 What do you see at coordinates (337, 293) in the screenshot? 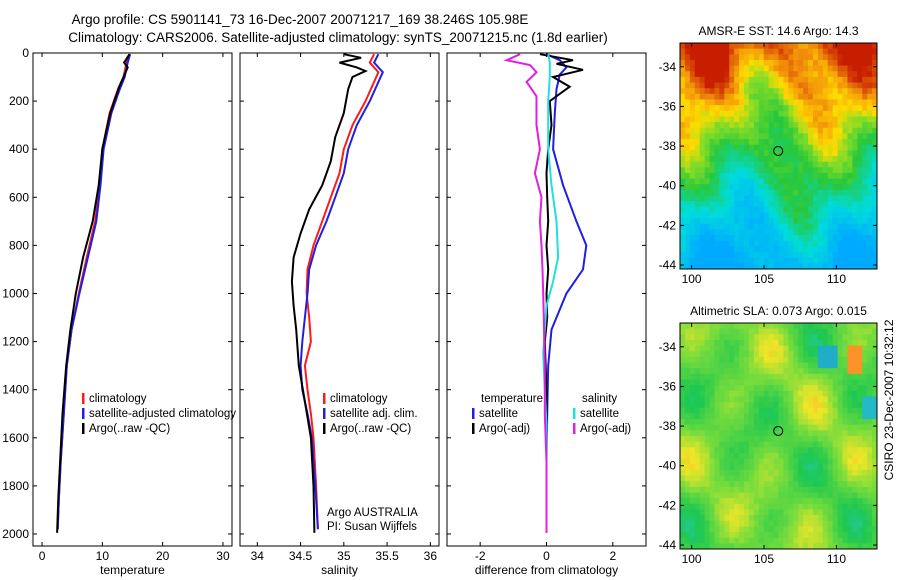
I see `series-group` at bounding box center [337, 293].